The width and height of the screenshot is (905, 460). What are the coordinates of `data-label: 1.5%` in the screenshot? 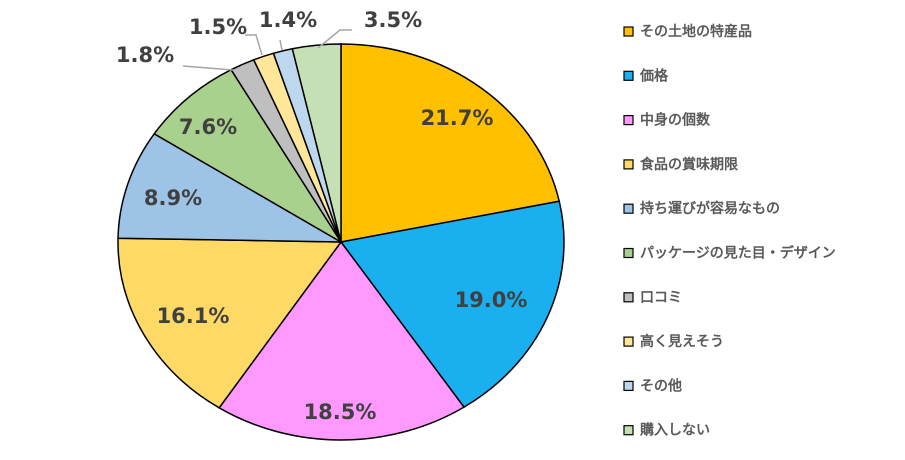 It's located at (218, 27).